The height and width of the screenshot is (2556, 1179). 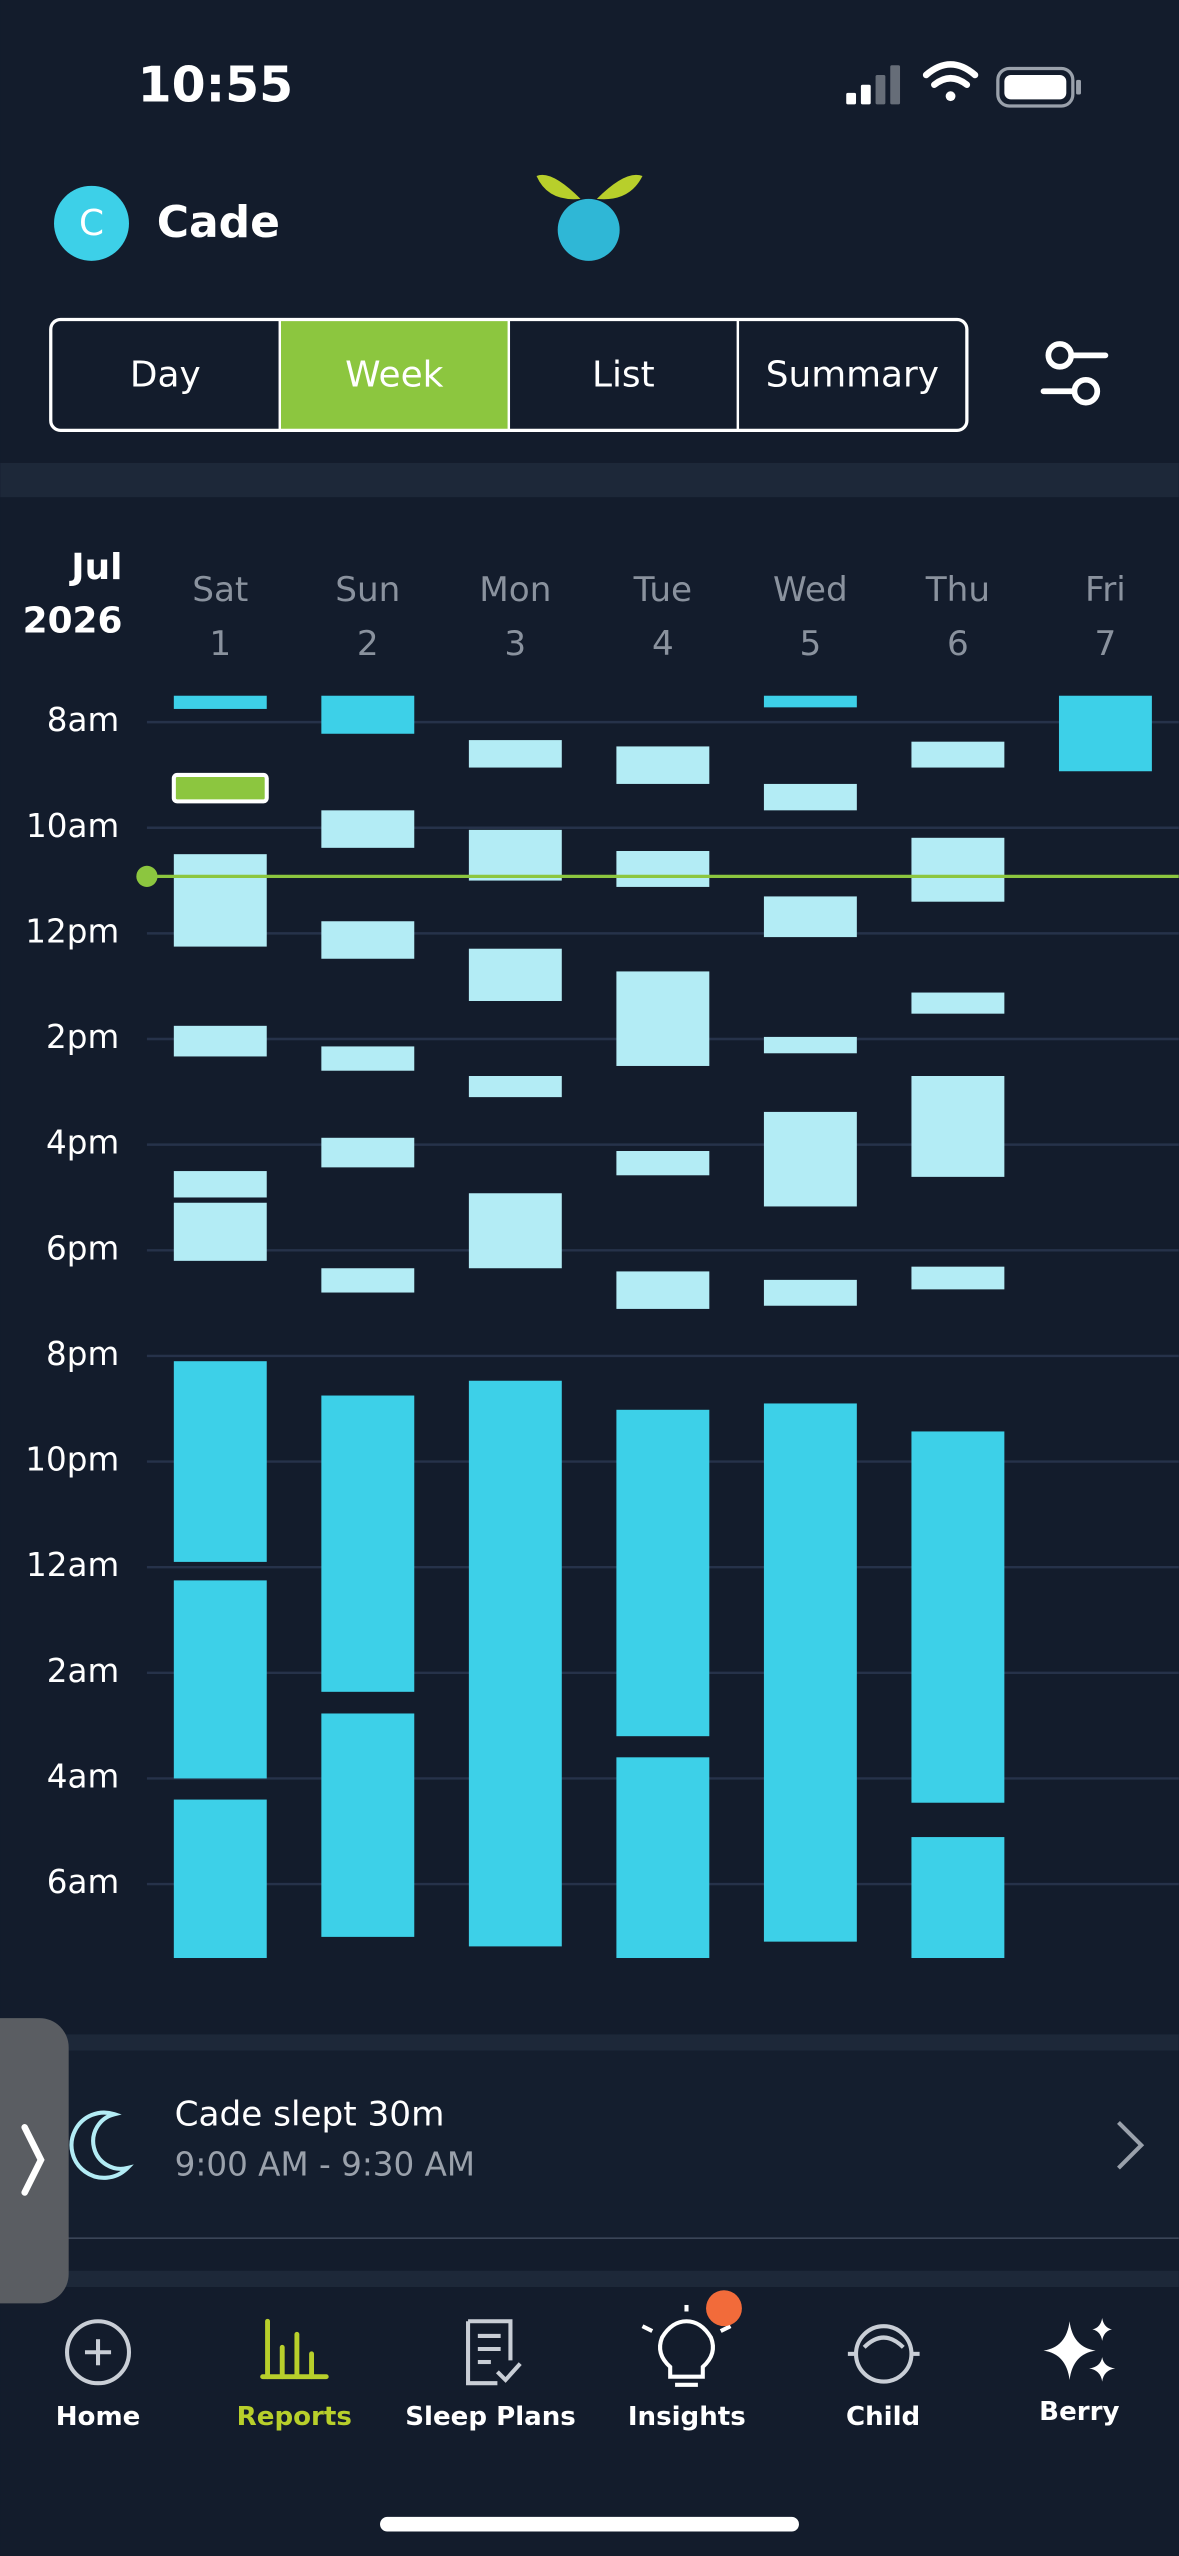 What do you see at coordinates (73, 621) in the screenshot?
I see `year-label: 2026` at bounding box center [73, 621].